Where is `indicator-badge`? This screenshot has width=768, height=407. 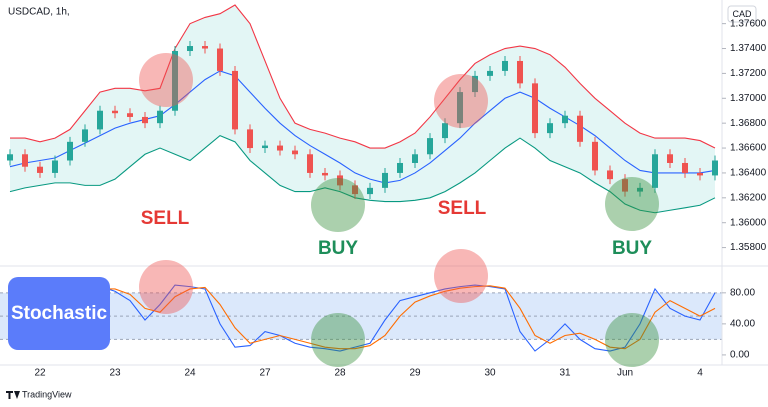
indicator-badge is located at coordinates (59, 313).